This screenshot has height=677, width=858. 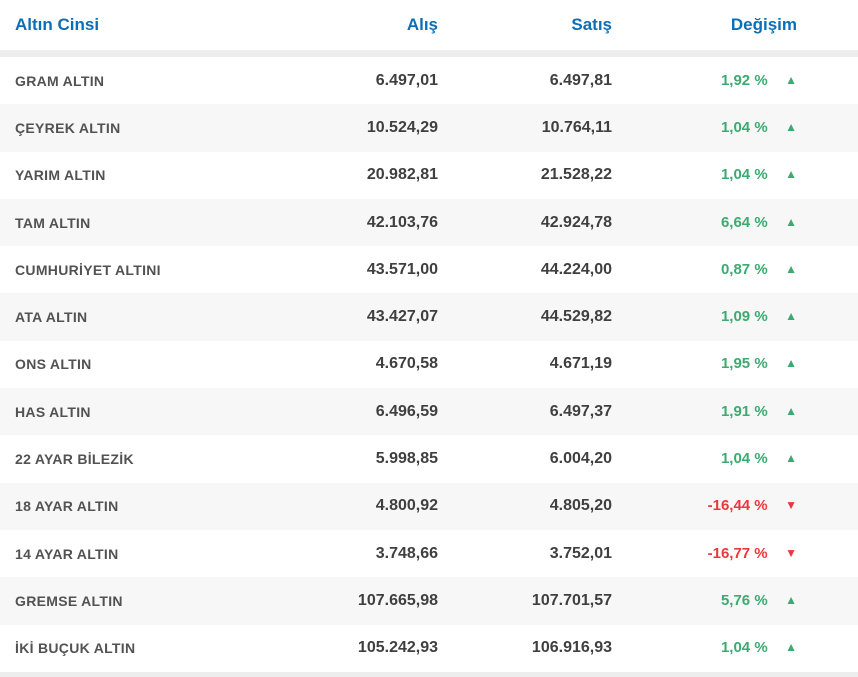 I want to click on table-row: ATA ALTIN 43.427,07 44.529,82 1,09 % ▲, so click(x=429, y=317).